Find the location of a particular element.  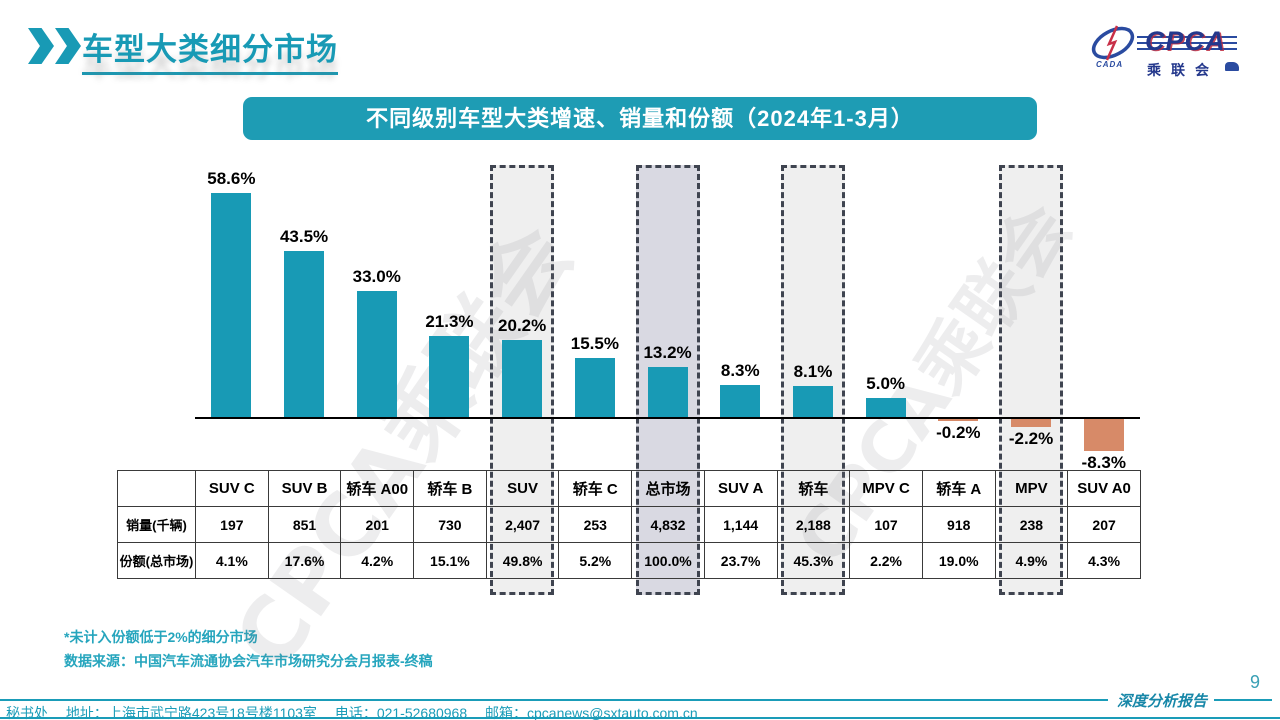

table-sales-value: 238 is located at coordinates (1032, 525).